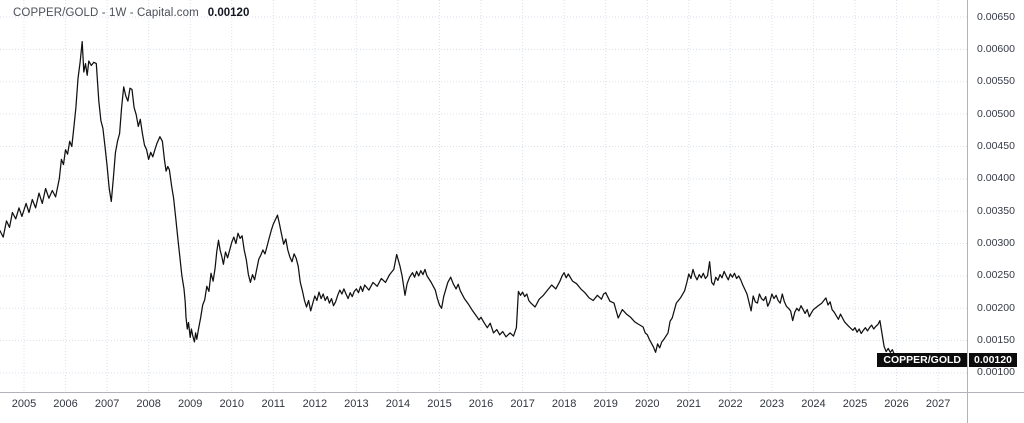 The height and width of the screenshot is (423, 1024). I want to click on axis-corner, so click(996, 408).